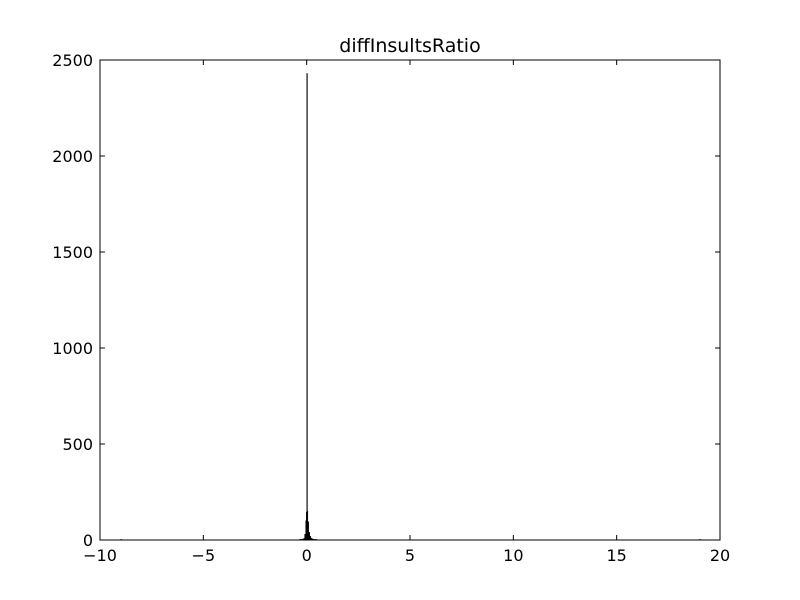  I want to click on x-tick-label: 5, so click(410, 555).